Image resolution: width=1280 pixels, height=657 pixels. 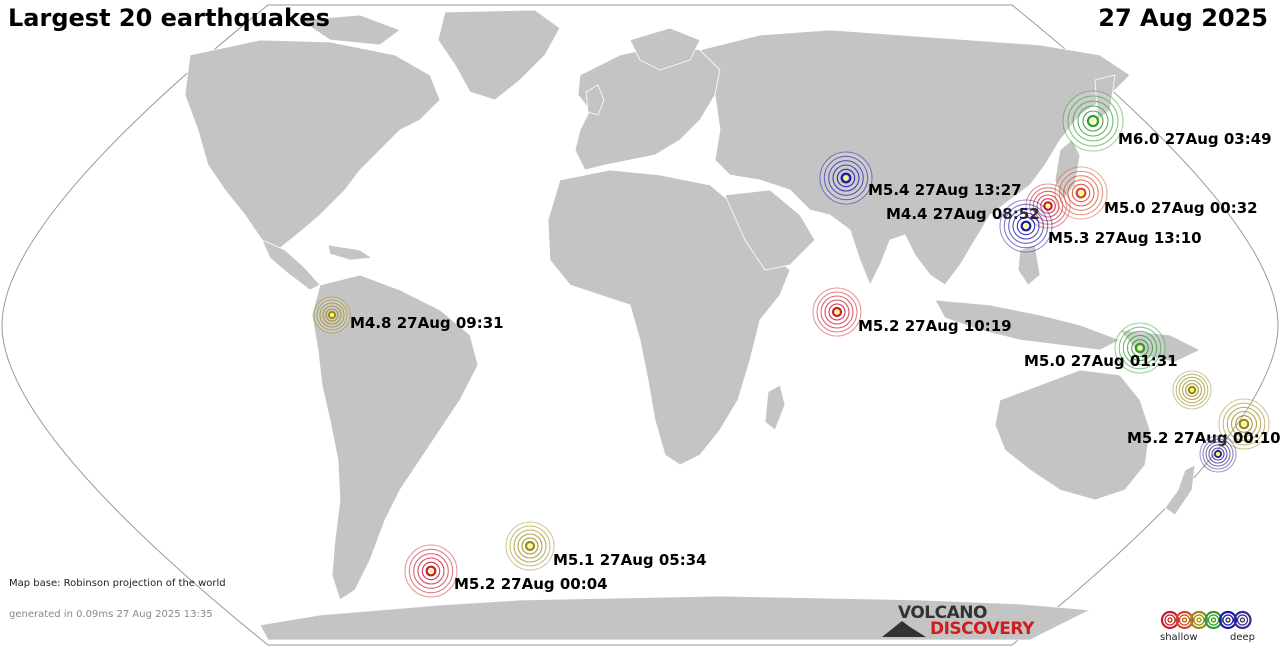 I want to click on land-arctic-islands, so click(x=349, y=30).